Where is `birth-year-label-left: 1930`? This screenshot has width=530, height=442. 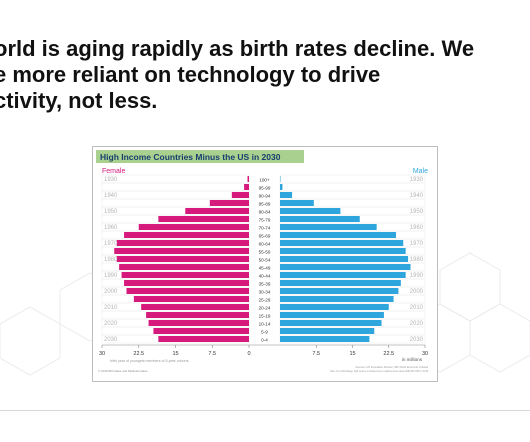 birth-year-label-left: 1930 is located at coordinates (111, 180).